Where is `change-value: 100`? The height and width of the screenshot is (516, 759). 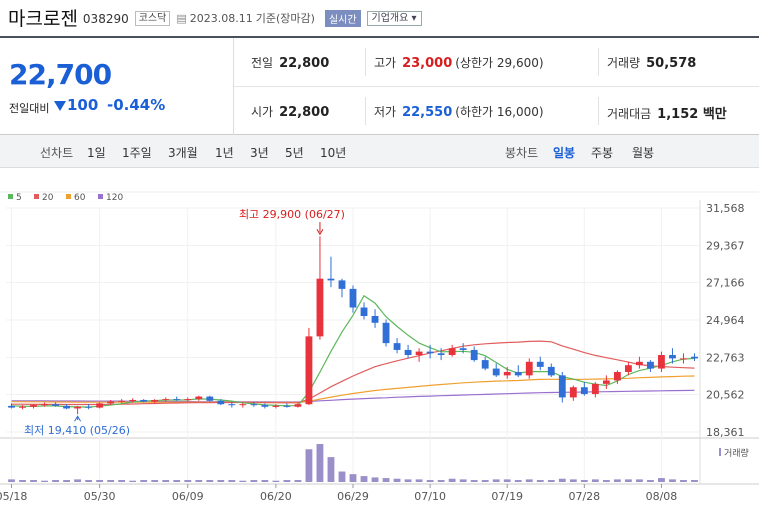 change-value: 100 is located at coordinates (83, 105).